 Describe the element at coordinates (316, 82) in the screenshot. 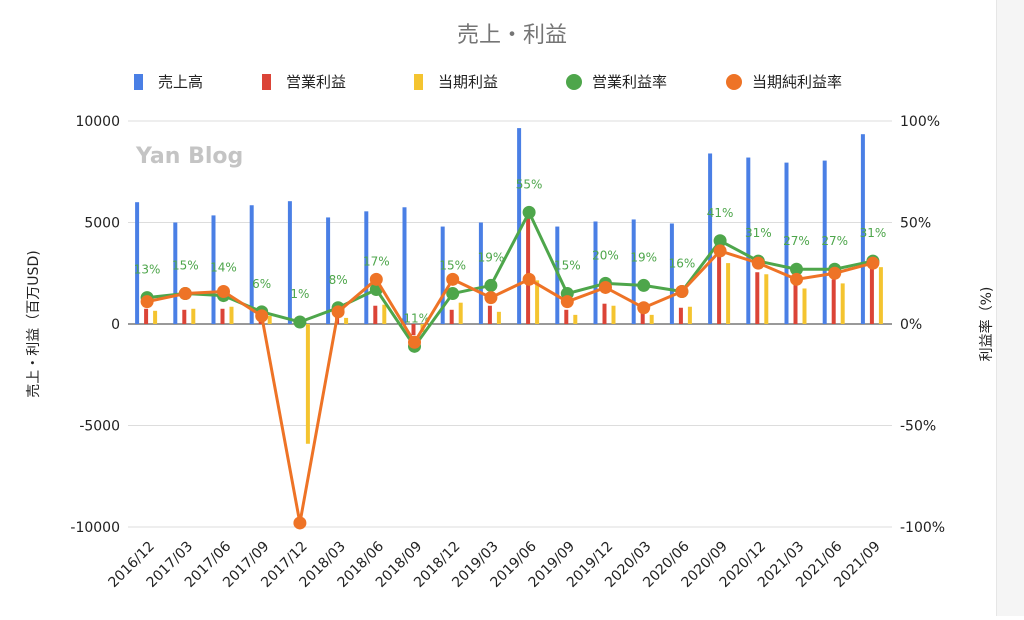

I see `legend-label: 営業利益` at that location.